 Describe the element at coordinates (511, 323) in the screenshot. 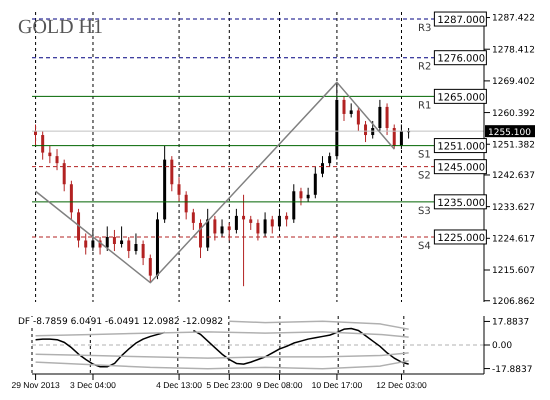

I see `y-tick-label: 17.8837` at that location.